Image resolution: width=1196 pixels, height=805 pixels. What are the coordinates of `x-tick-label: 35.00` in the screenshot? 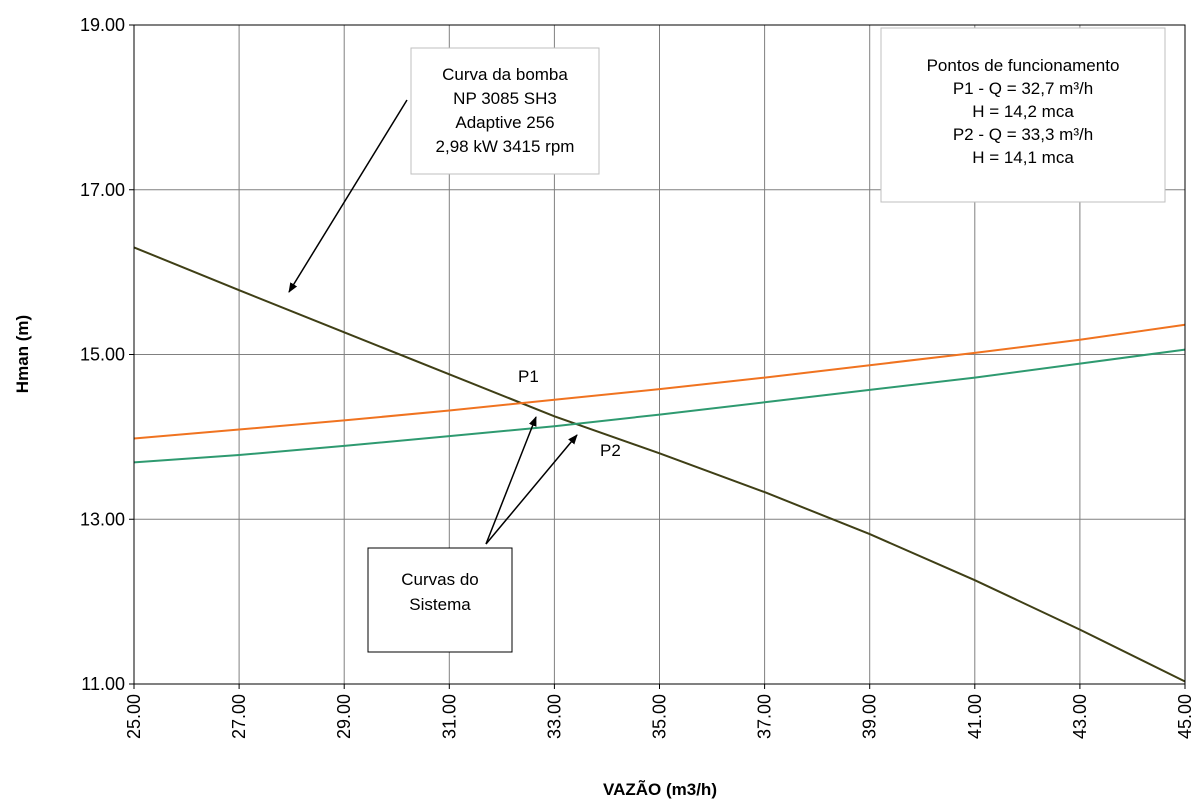 It's located at (660, 716).